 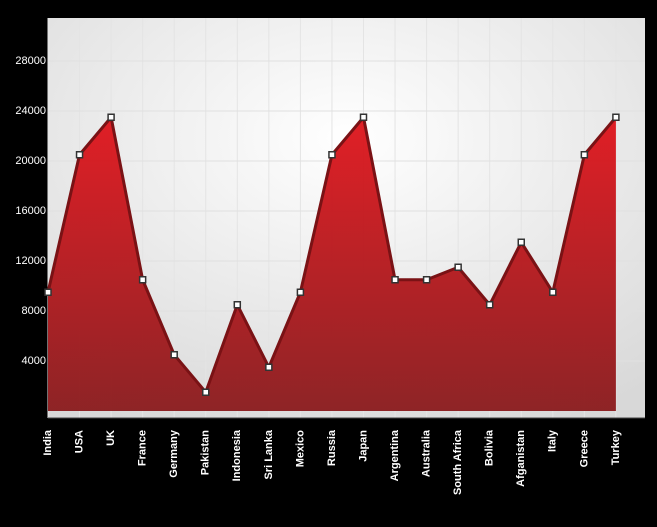 I want to click on x-tick-label: France, so click(x=143, y=448).